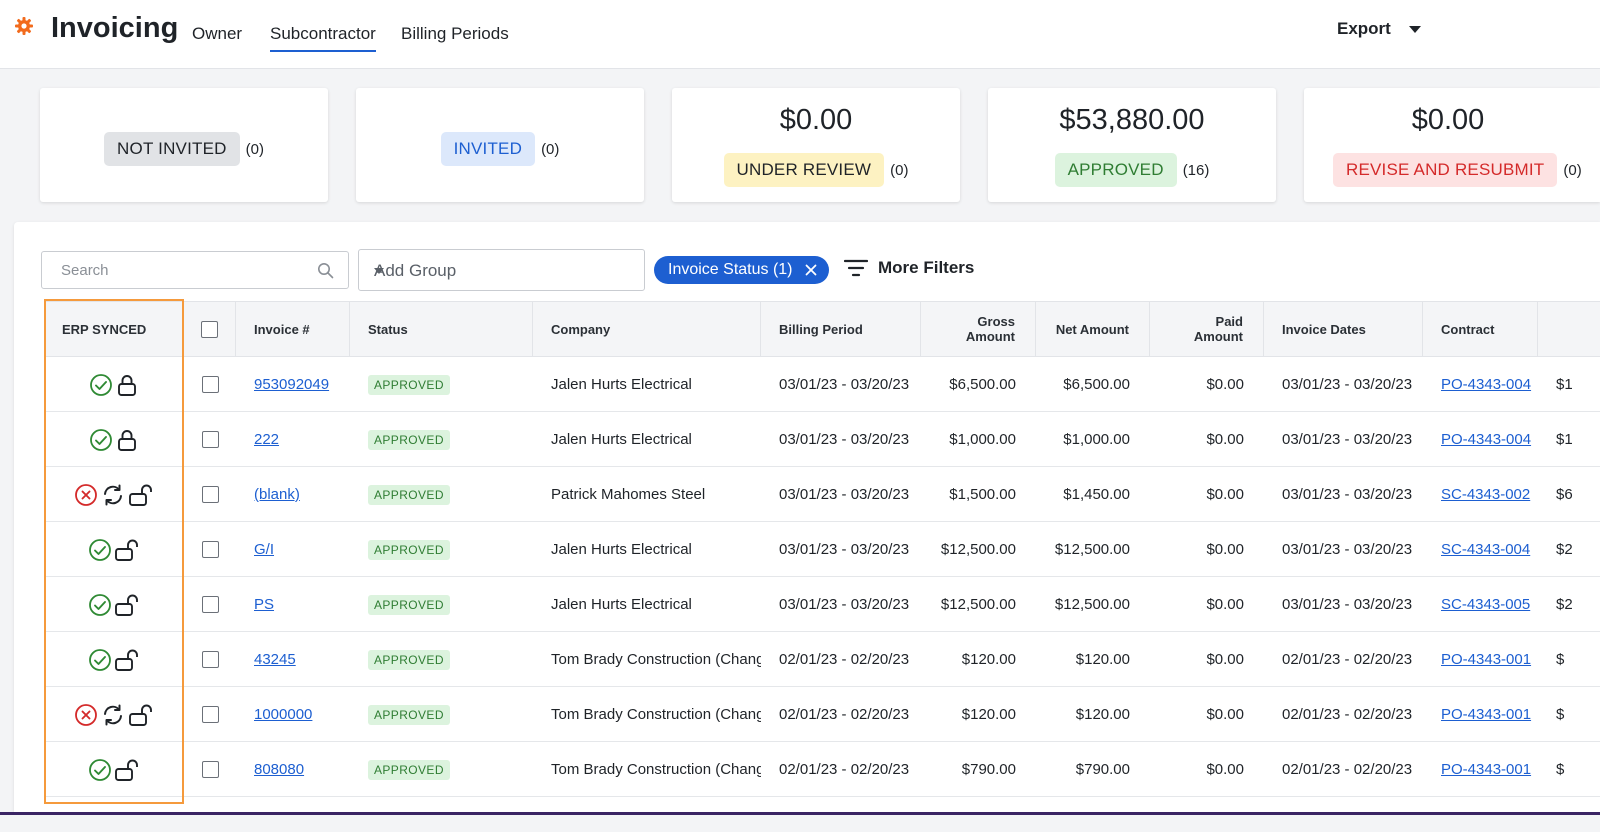 The width and height of the screenshot is (1600, 832). What do you see at coordinates (816, 145) in the screenshot?
I see `summary-card-under-review: $0.00 UNDER REVIEW (0)` at bounding box center [816, 145].